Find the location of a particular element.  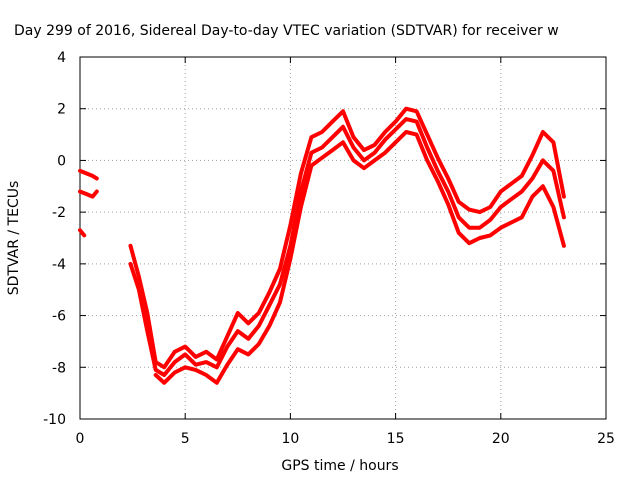

y-tick-label: -8 is located at coordinates (59, 368).